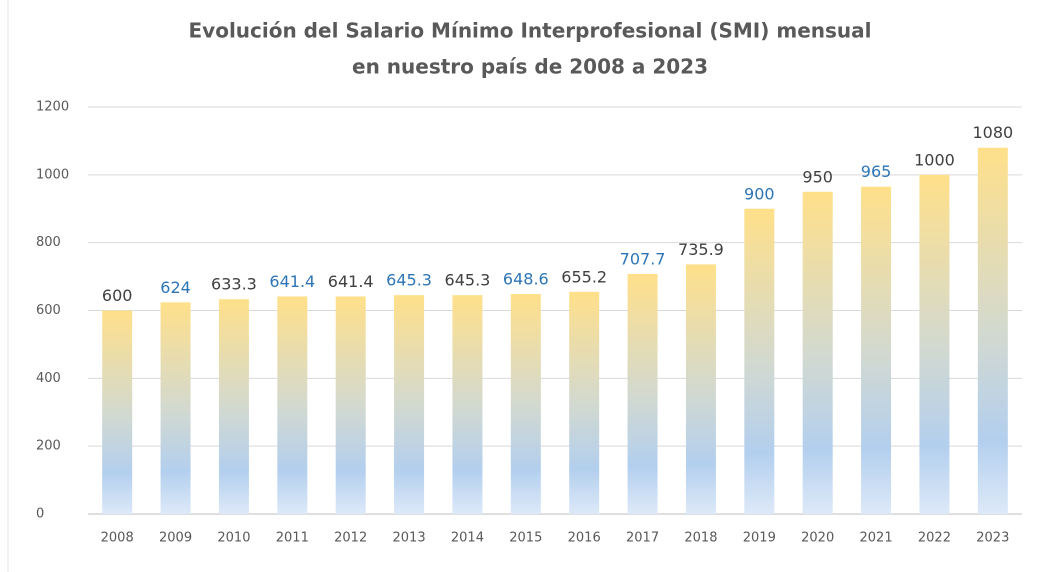 The width and height of the screenshot is (1037, 572). Describe the element at coordinates (876, 171) in the screenshot. I see `data-label: 965` at that location.